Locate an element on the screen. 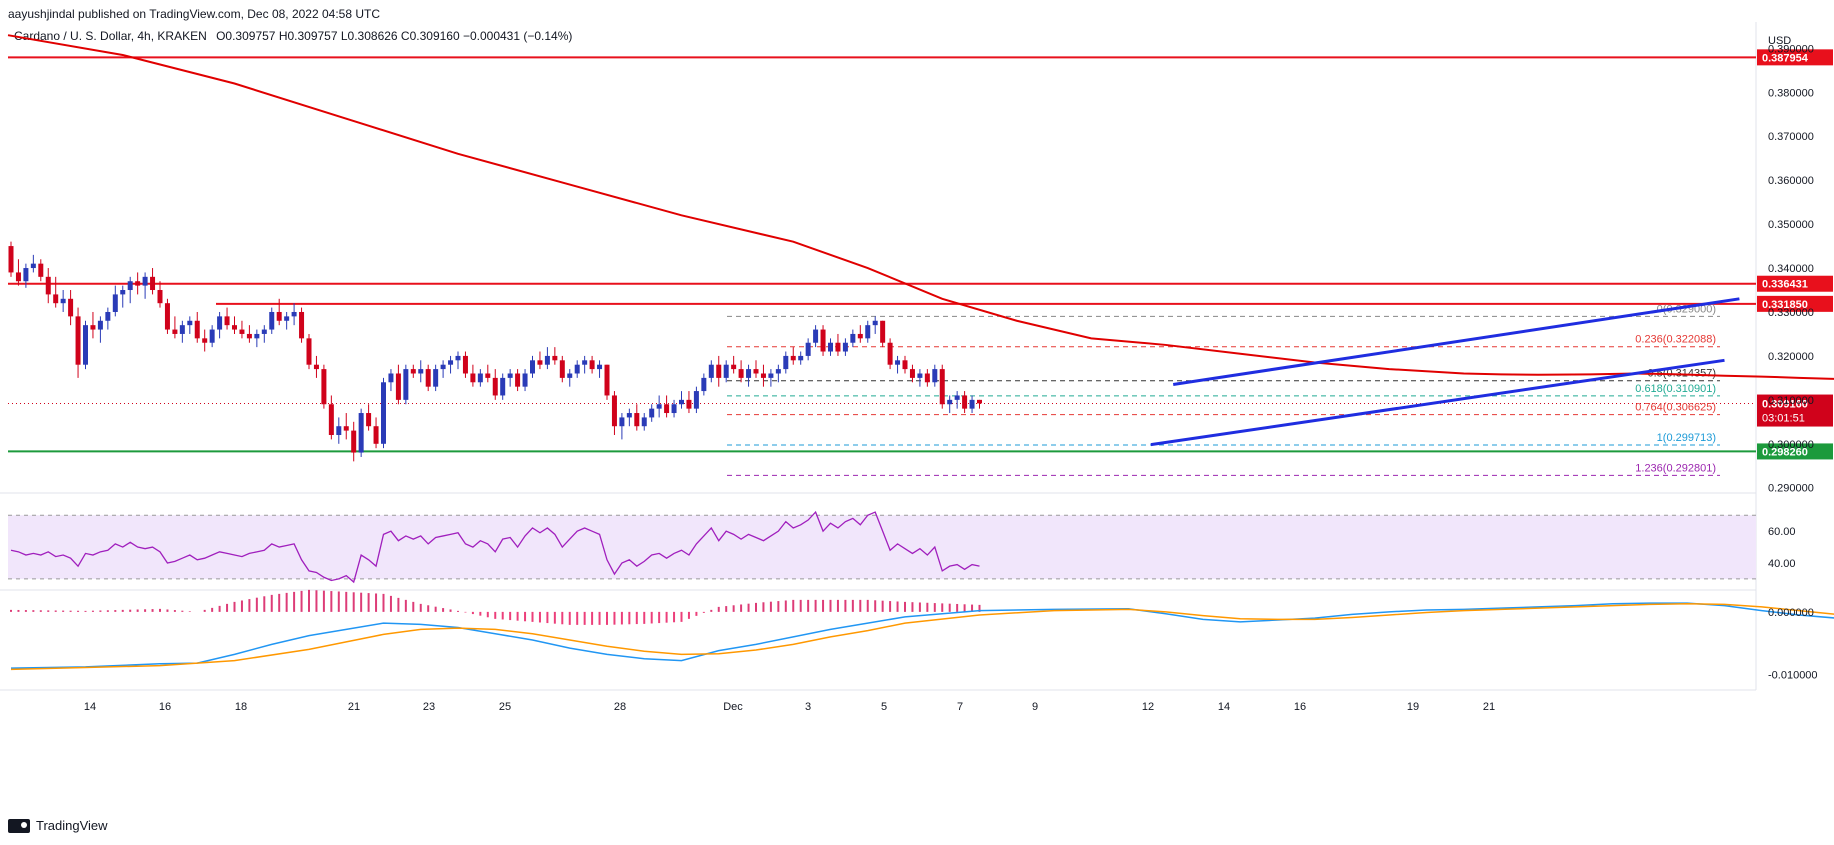  fib-level-label: 0.764(0.306625) is located at coordinates (1675, 408).